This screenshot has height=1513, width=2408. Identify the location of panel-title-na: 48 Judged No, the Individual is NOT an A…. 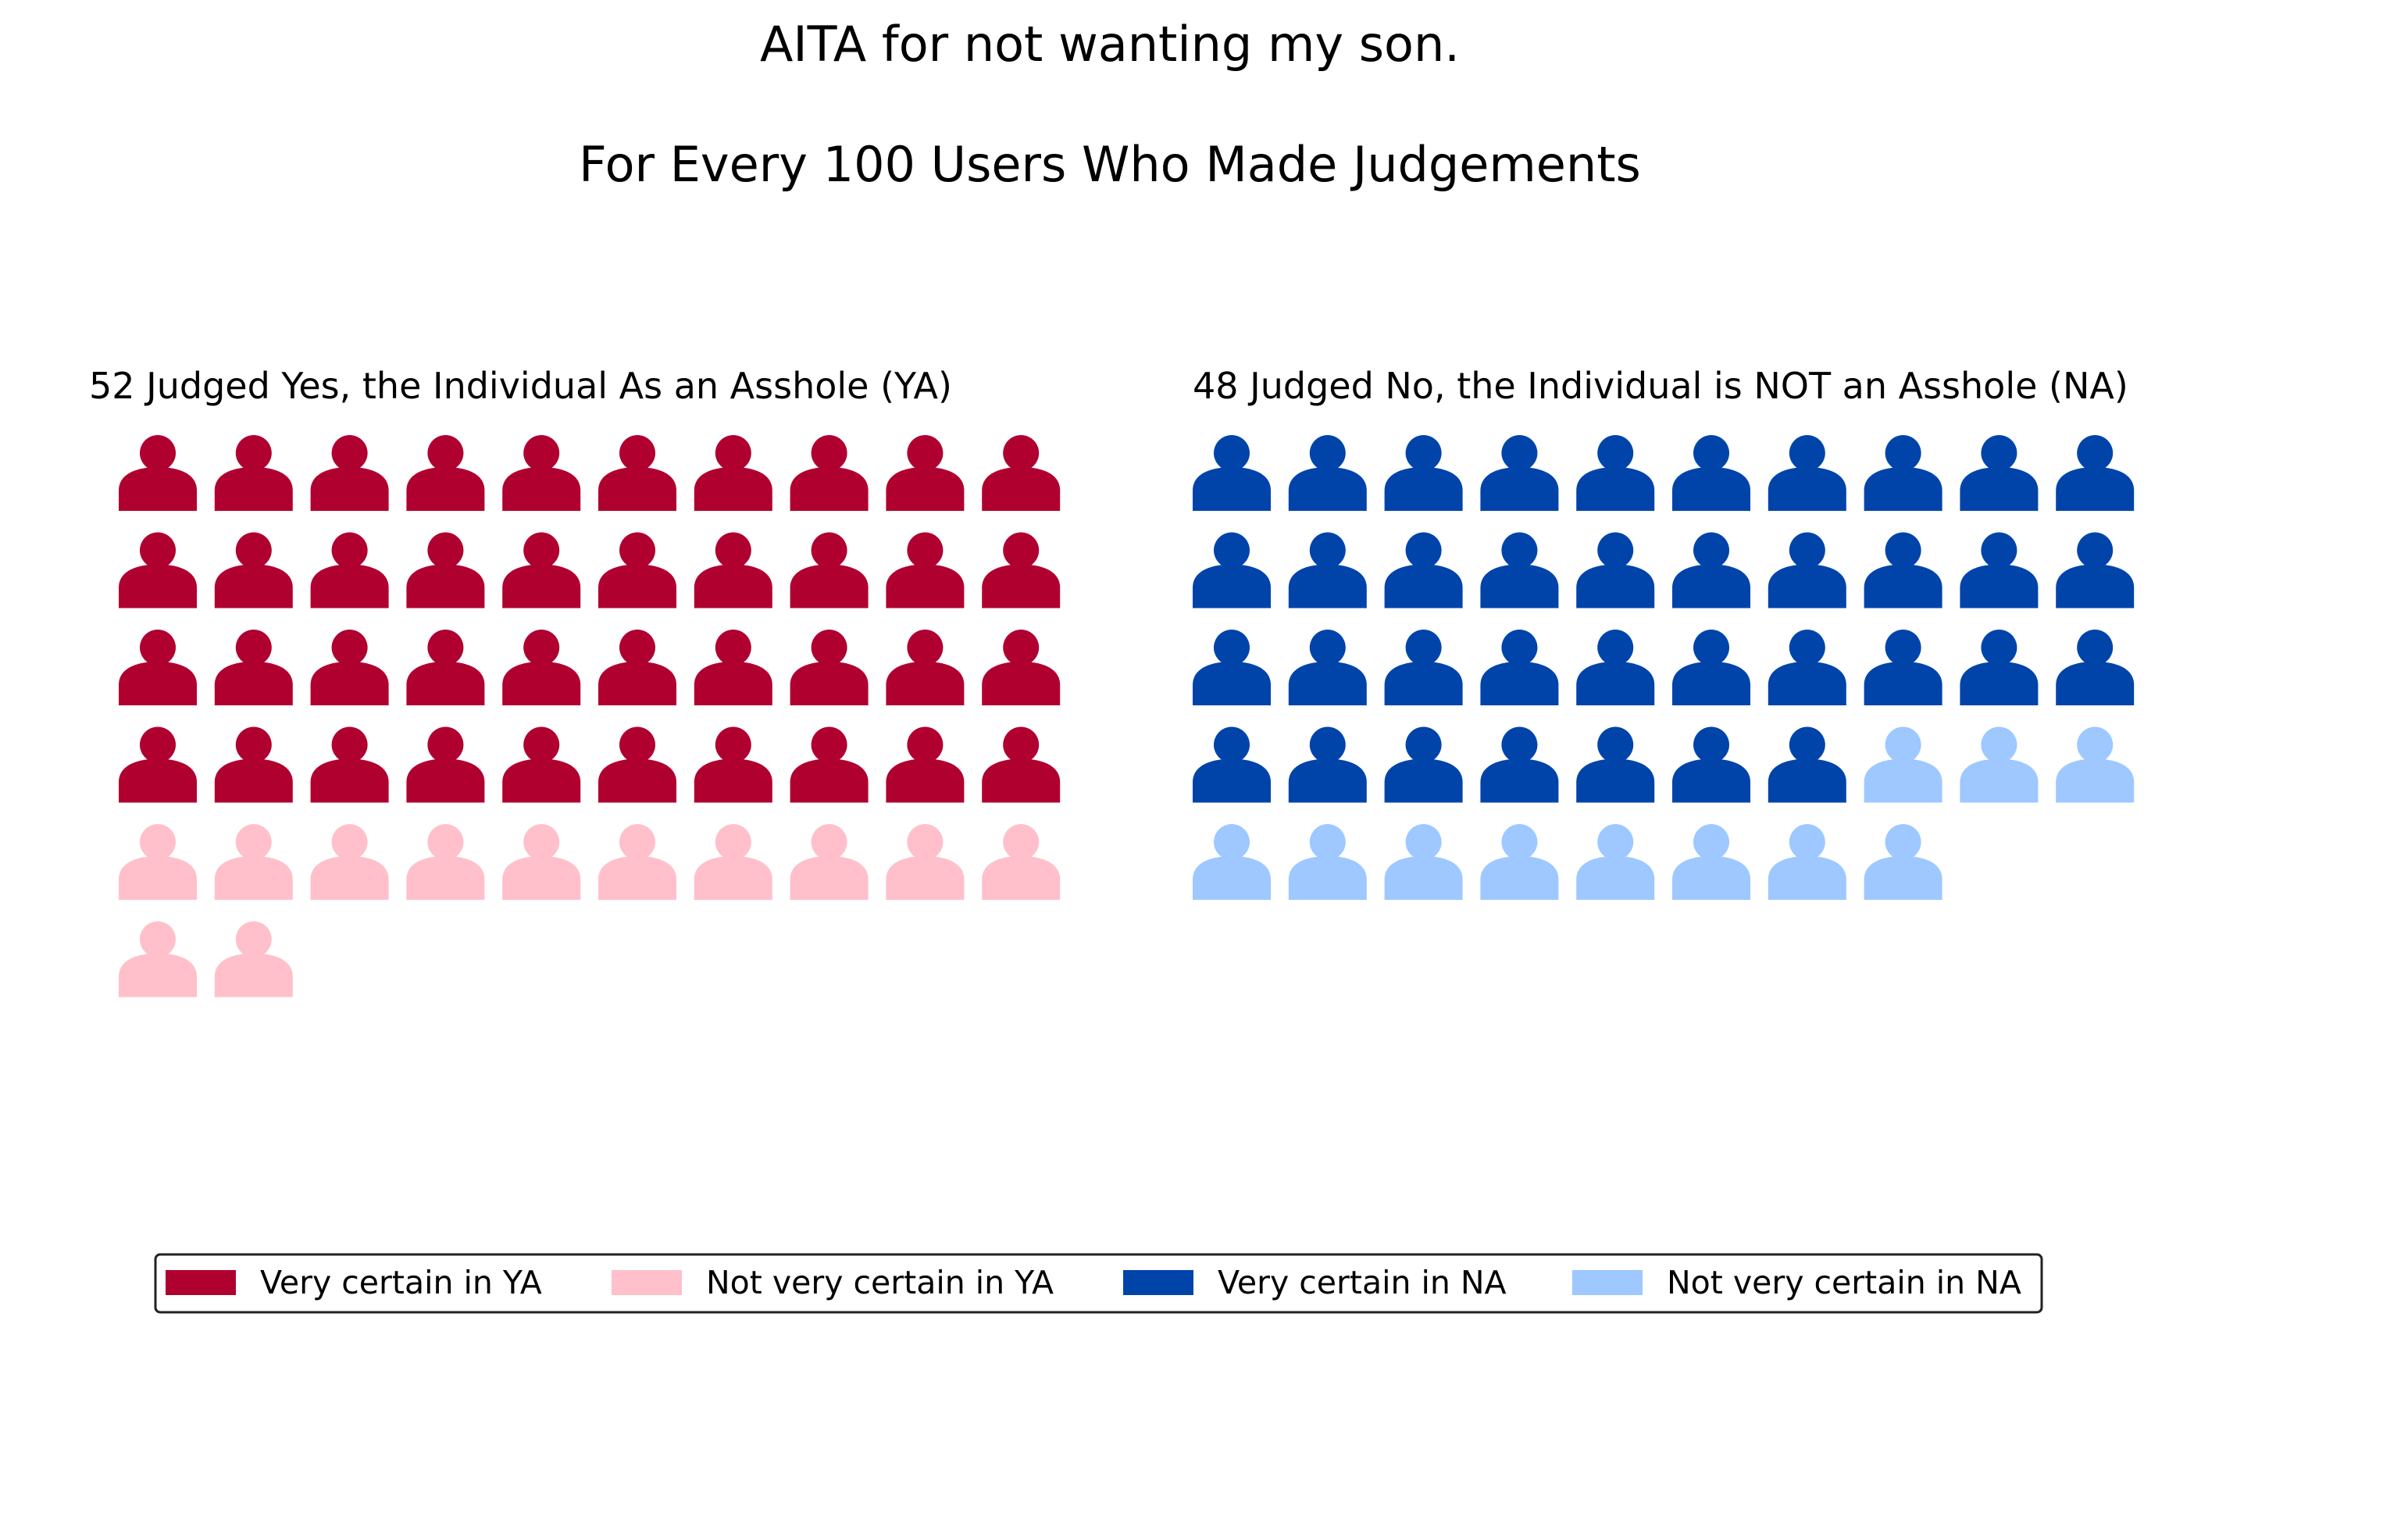
(1660, 386).